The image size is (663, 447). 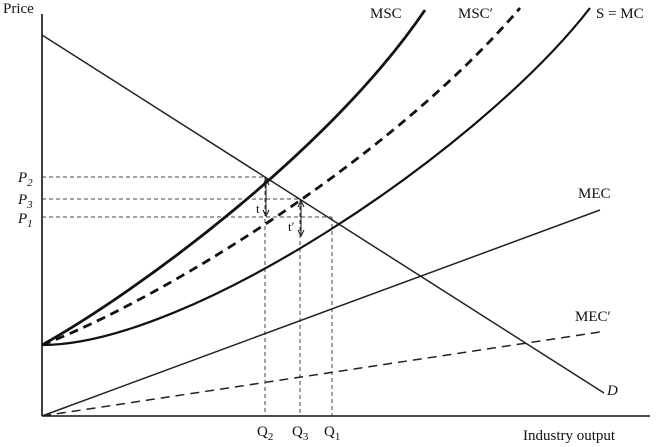 What do you see at coordinates (25, 220) in the screenshot?
I see `price-label-p1: P1` at bounding box center [25, 220].